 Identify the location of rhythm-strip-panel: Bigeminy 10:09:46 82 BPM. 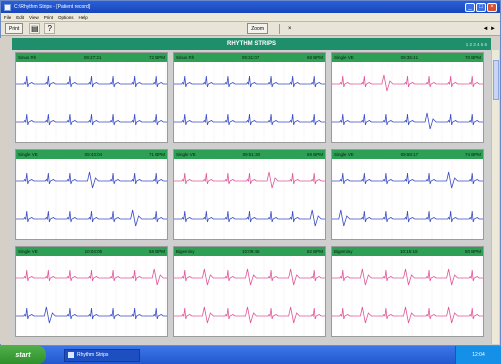
(249, 291).